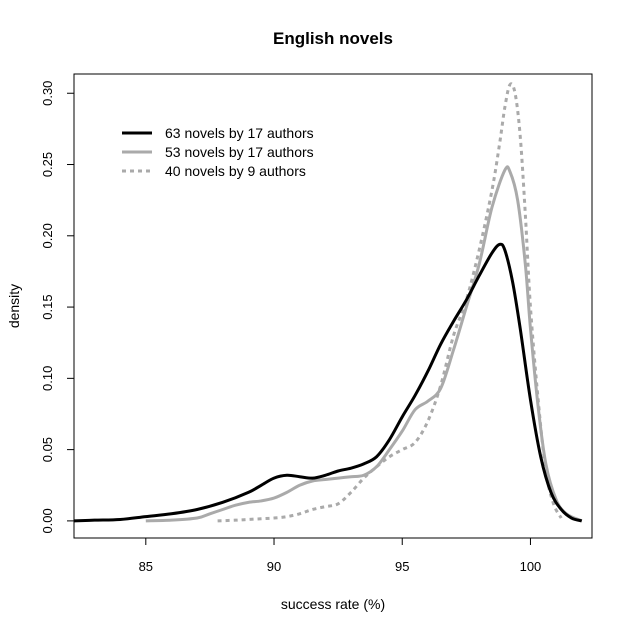 This screenshot has height=630, width=630. I want to click on x-axis: 85 90 95 100, so click(340, 555).